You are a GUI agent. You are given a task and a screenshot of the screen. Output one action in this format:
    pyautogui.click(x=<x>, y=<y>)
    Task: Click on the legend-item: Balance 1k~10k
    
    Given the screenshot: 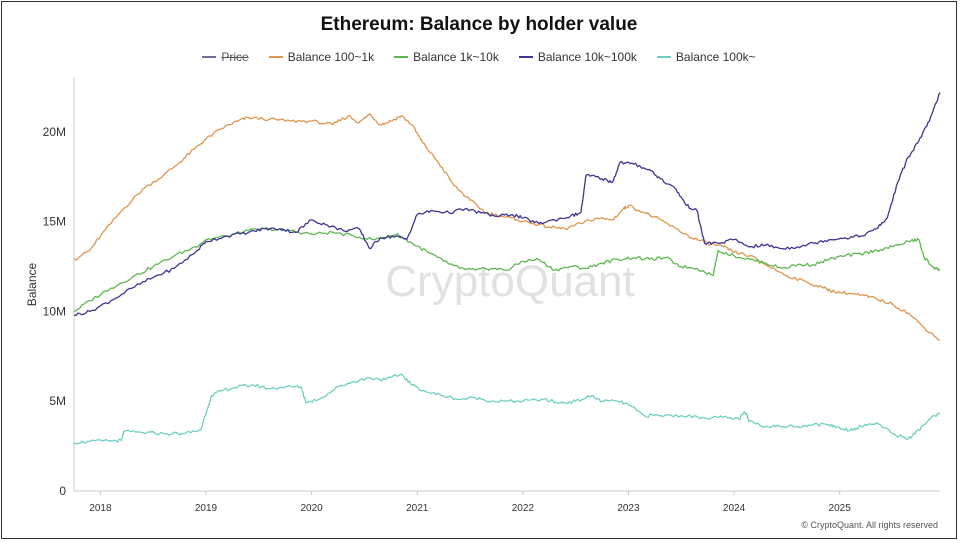 What is the action you would take?
    pyautogui.click(x=446, y=57)
    